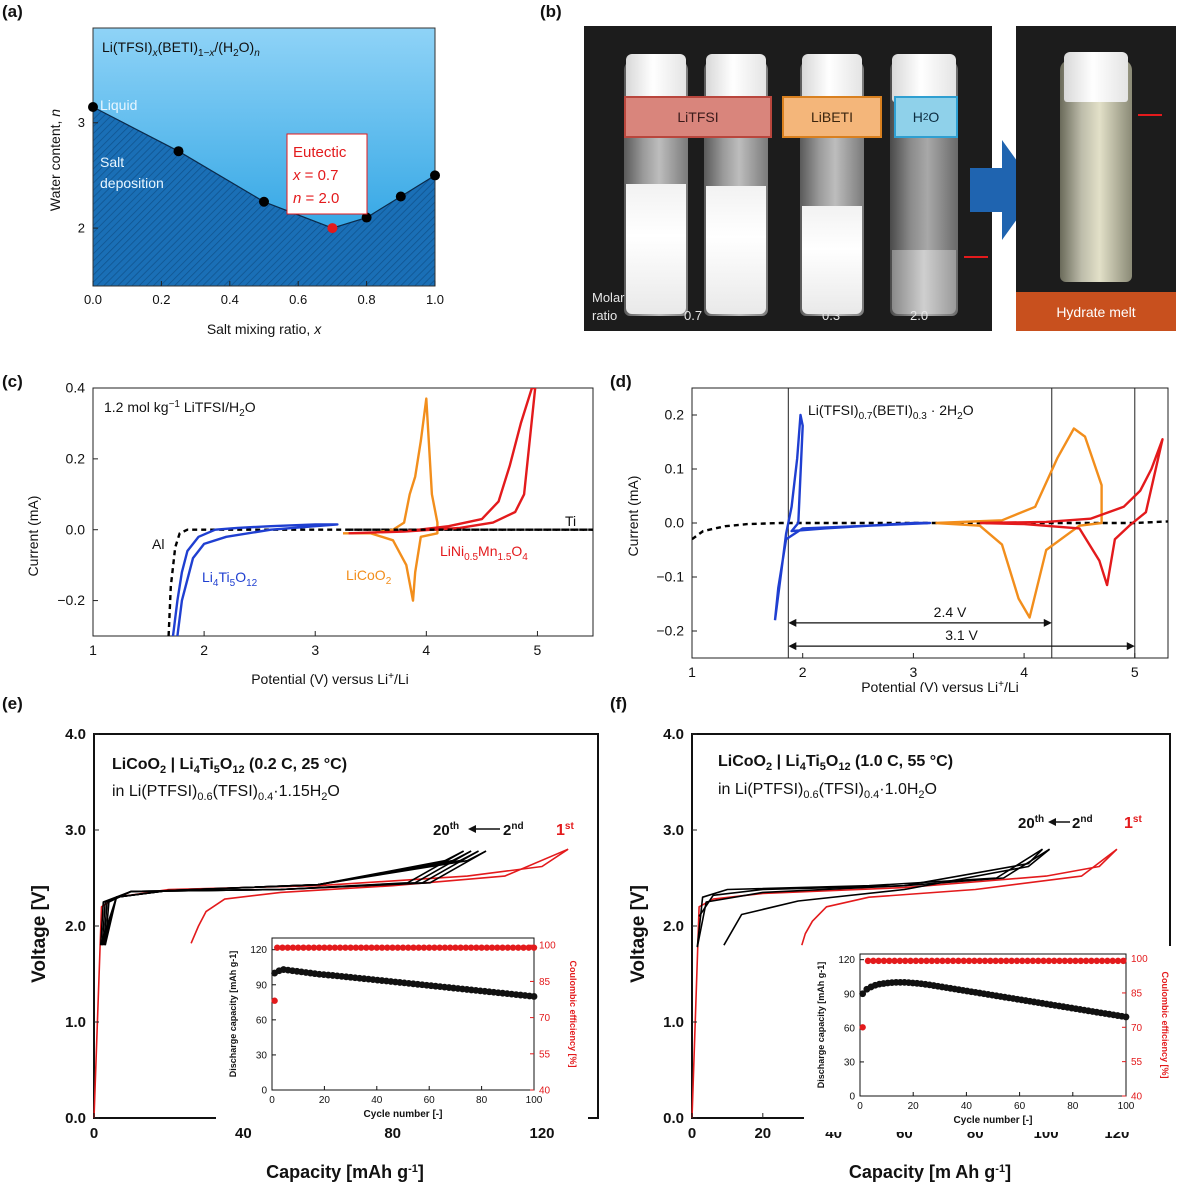 This screenshot has height=1184, width=1179. What do you see at coordinates (930, 517) in the screenshot?
I see `chart-d-series-group` at bounding box center [930, 517].